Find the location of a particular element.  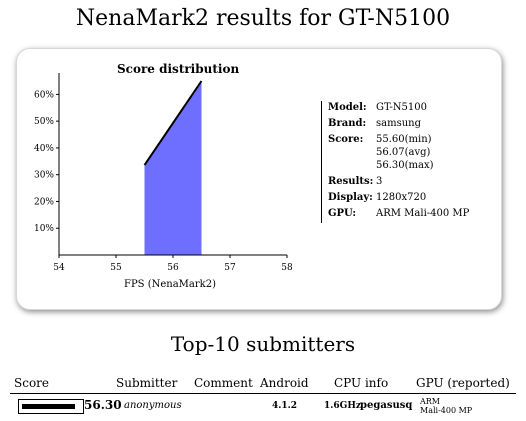

column-header-cpu-info: CPU info is located at coordinates (361, 383).